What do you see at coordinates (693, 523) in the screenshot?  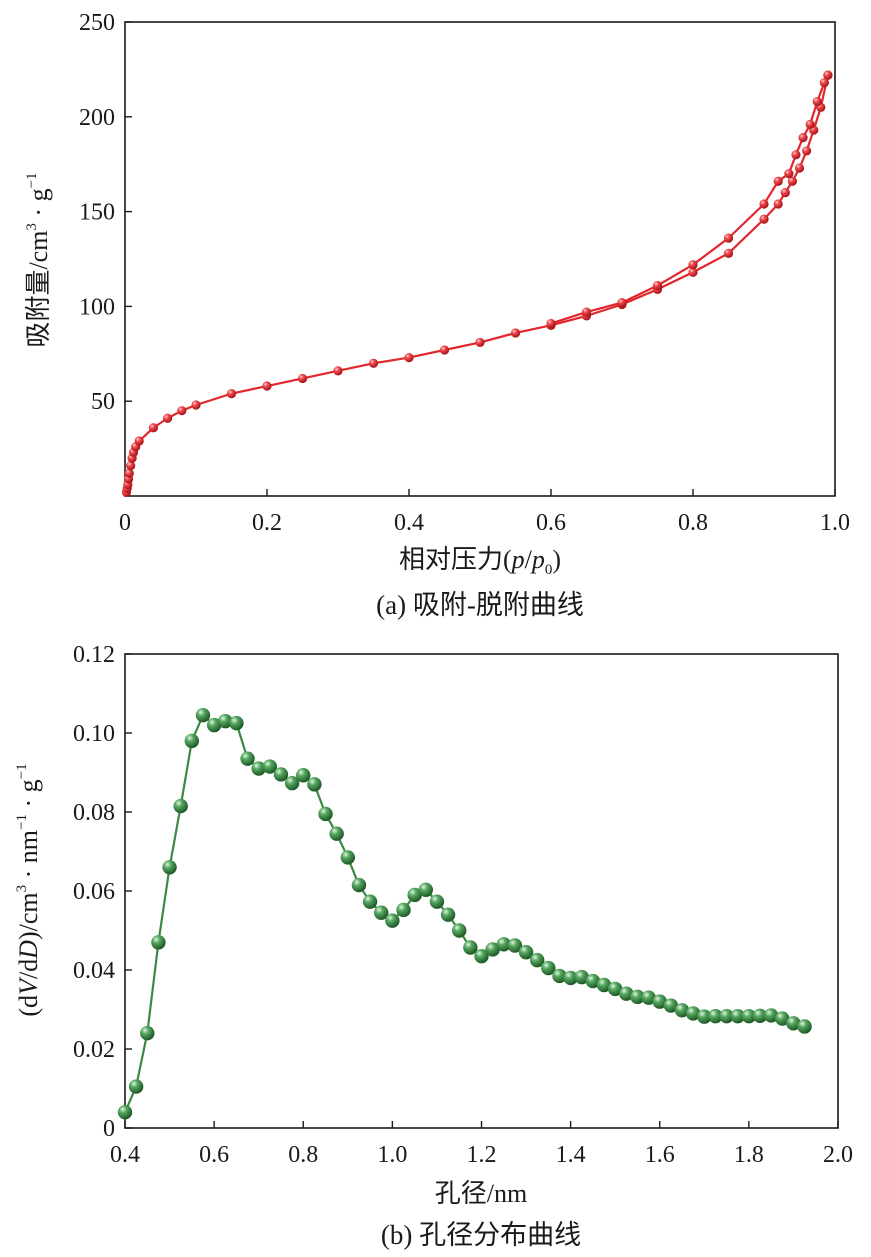 I see `chart-a-x-tick-label: 0.8` at bounding box center [693, 523].